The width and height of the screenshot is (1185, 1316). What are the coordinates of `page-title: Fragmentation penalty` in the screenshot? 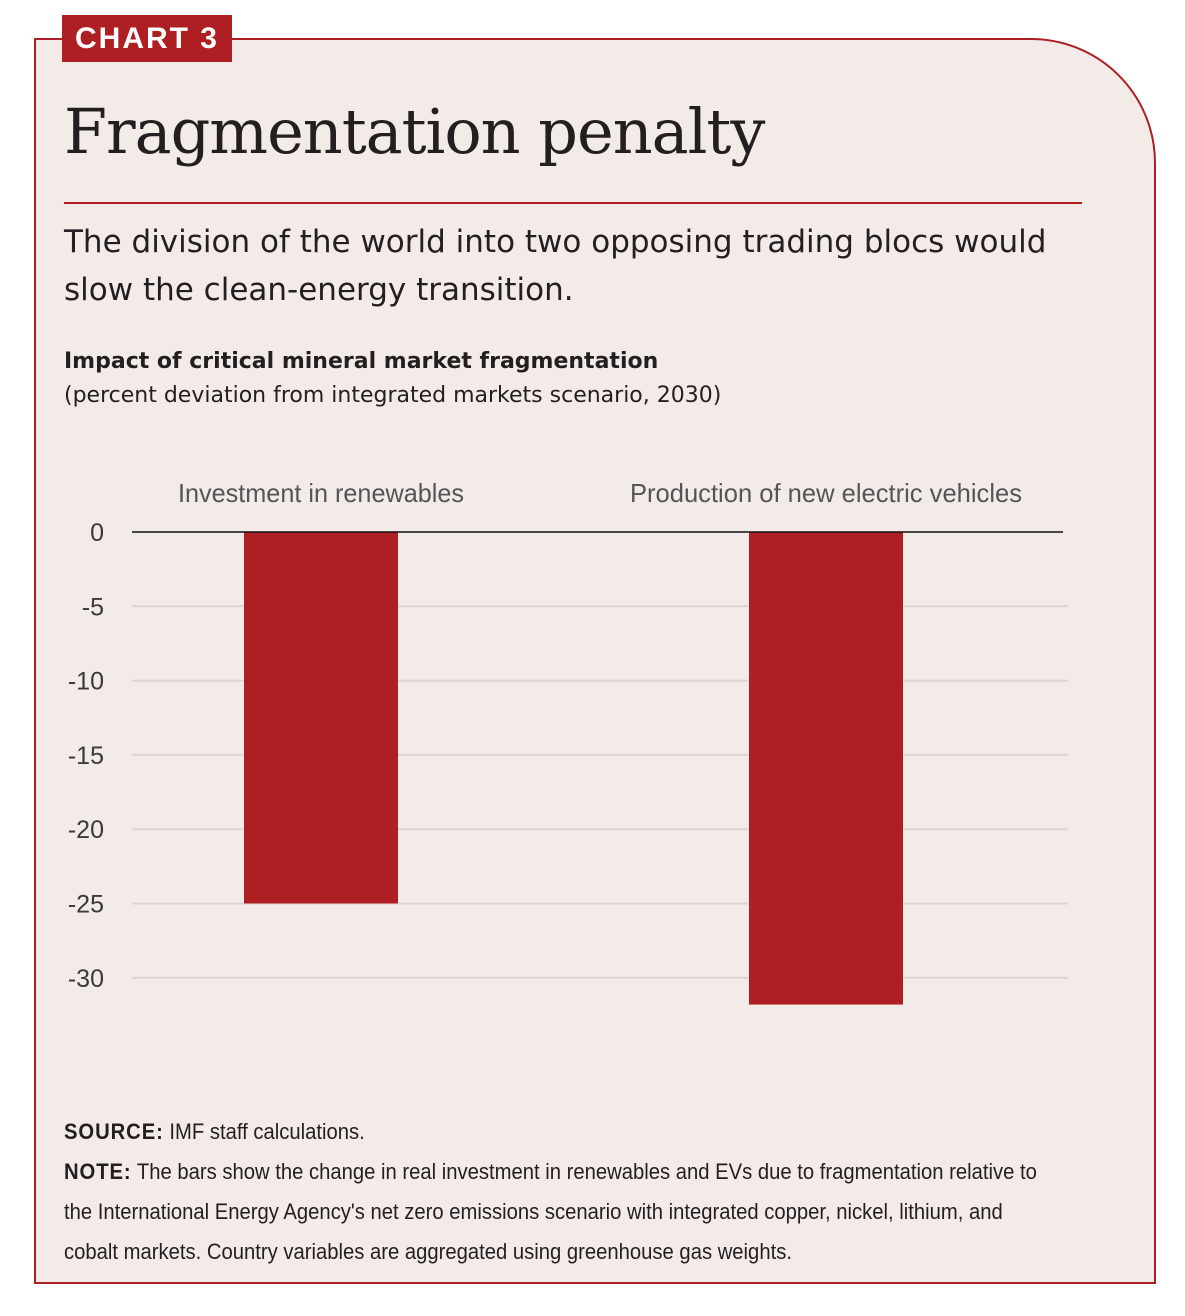 It's located at (414, 131).